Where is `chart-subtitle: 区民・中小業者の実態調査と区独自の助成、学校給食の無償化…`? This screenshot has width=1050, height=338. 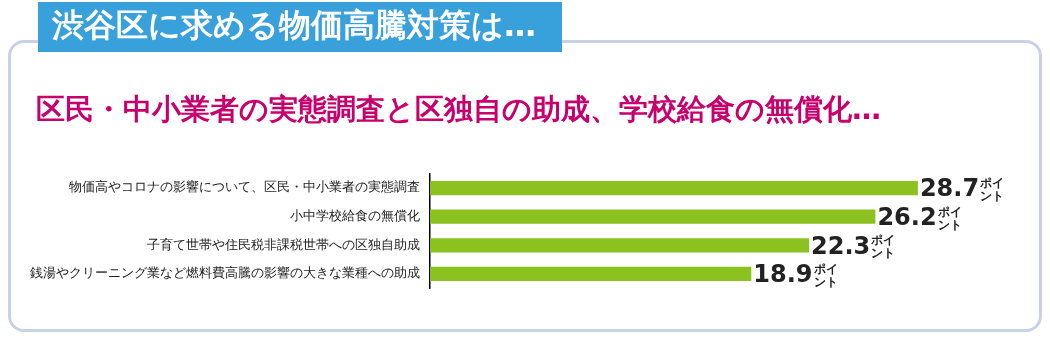
chart-subtitle: 区民・中小業者の実態調査と区独自の助成、学校給食の無償化… is located at coordinates (458, 109).